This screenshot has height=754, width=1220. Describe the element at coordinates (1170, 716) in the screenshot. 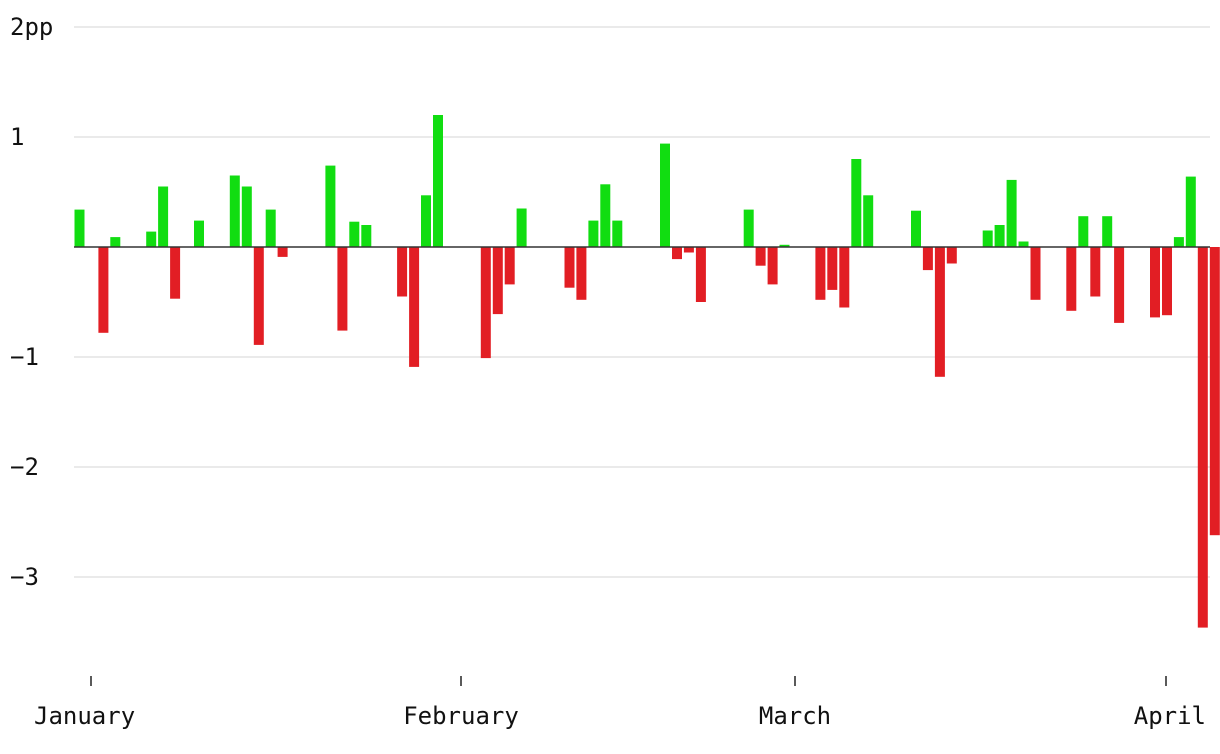

I see `x-tick-label: April` at that location.